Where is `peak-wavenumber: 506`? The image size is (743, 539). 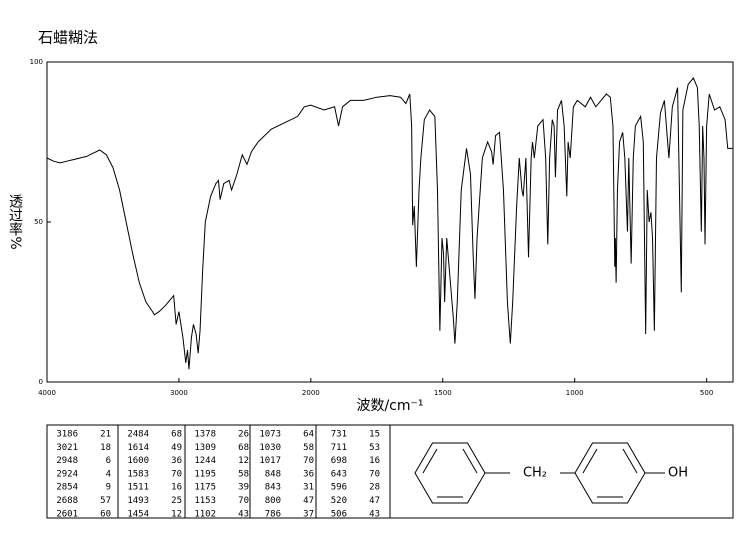
peak-wavenumber: 506 is located at coordinates (339, 514).